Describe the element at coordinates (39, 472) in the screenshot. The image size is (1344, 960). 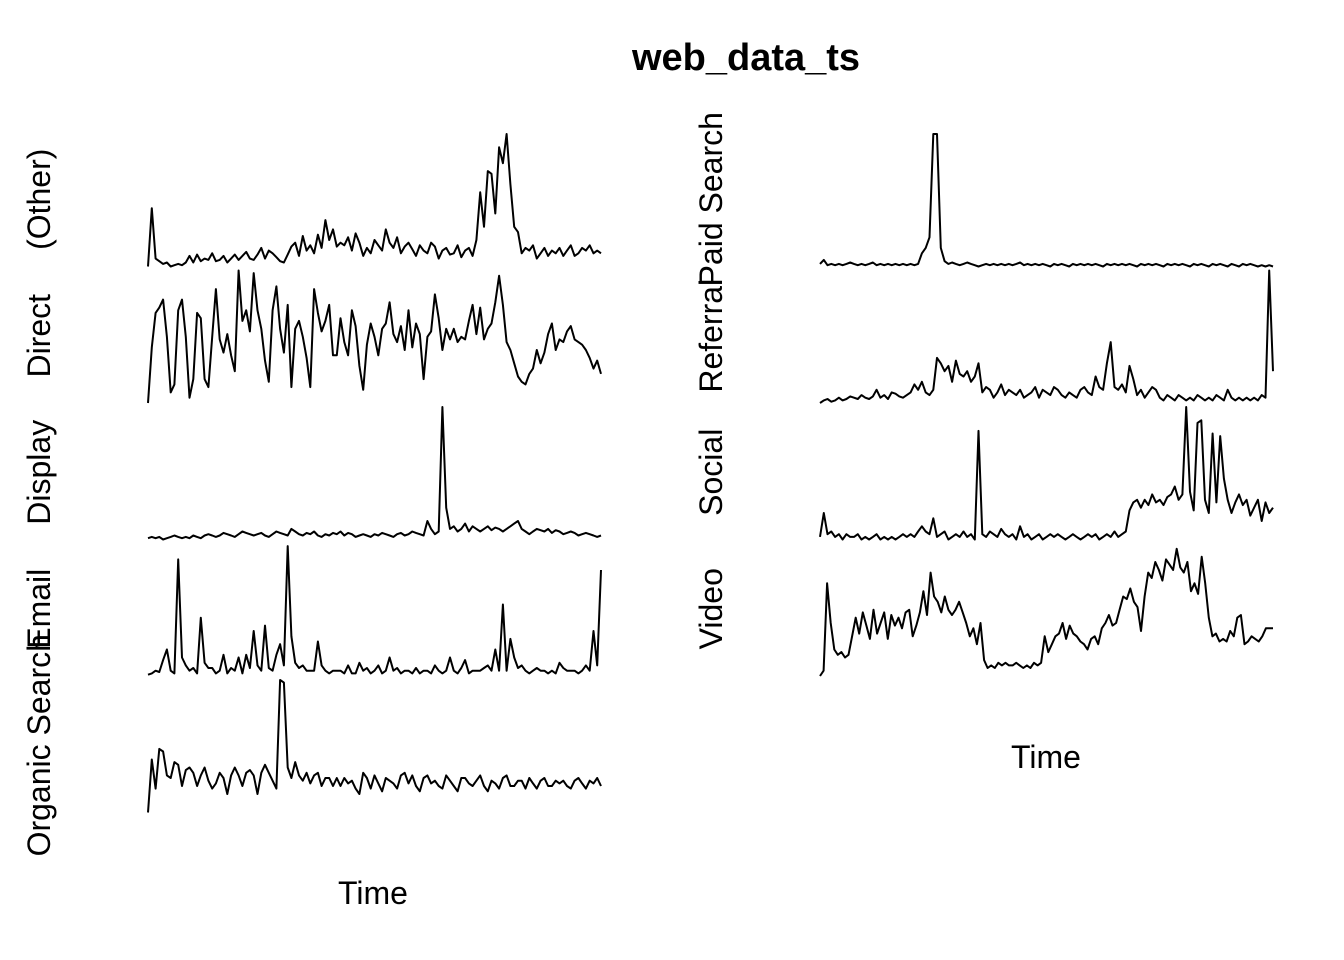
I see `series-label-display: Display` at that location.